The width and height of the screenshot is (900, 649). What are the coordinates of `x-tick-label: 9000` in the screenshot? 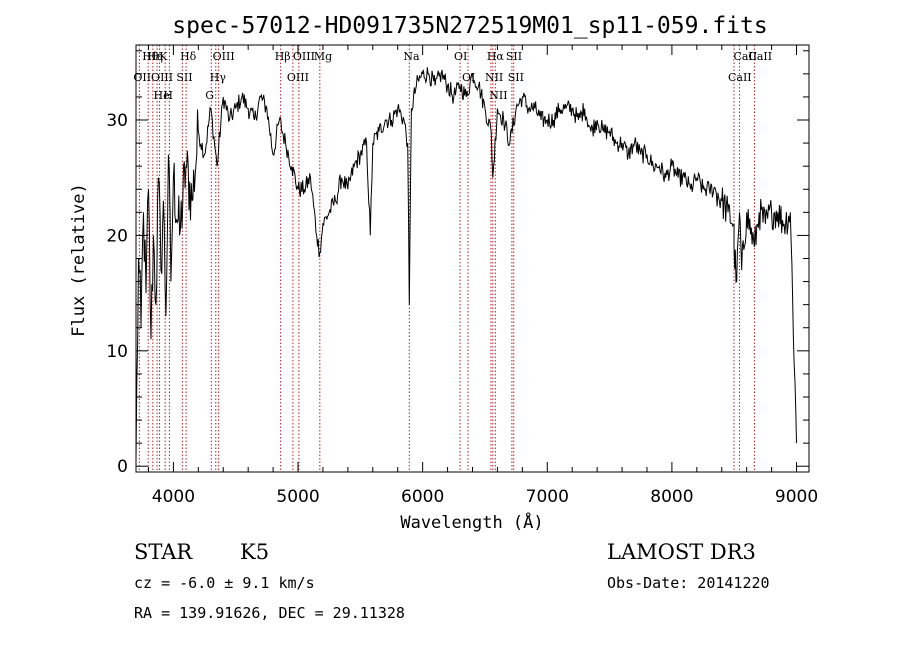 It's located at (796, 497).